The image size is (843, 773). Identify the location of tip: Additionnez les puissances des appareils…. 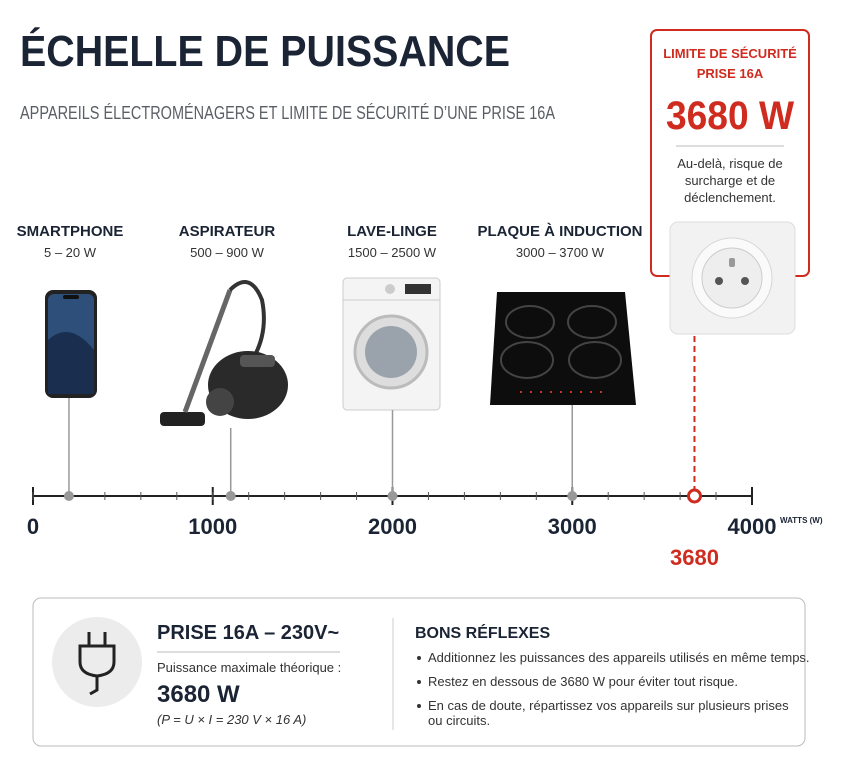
(619, 657).